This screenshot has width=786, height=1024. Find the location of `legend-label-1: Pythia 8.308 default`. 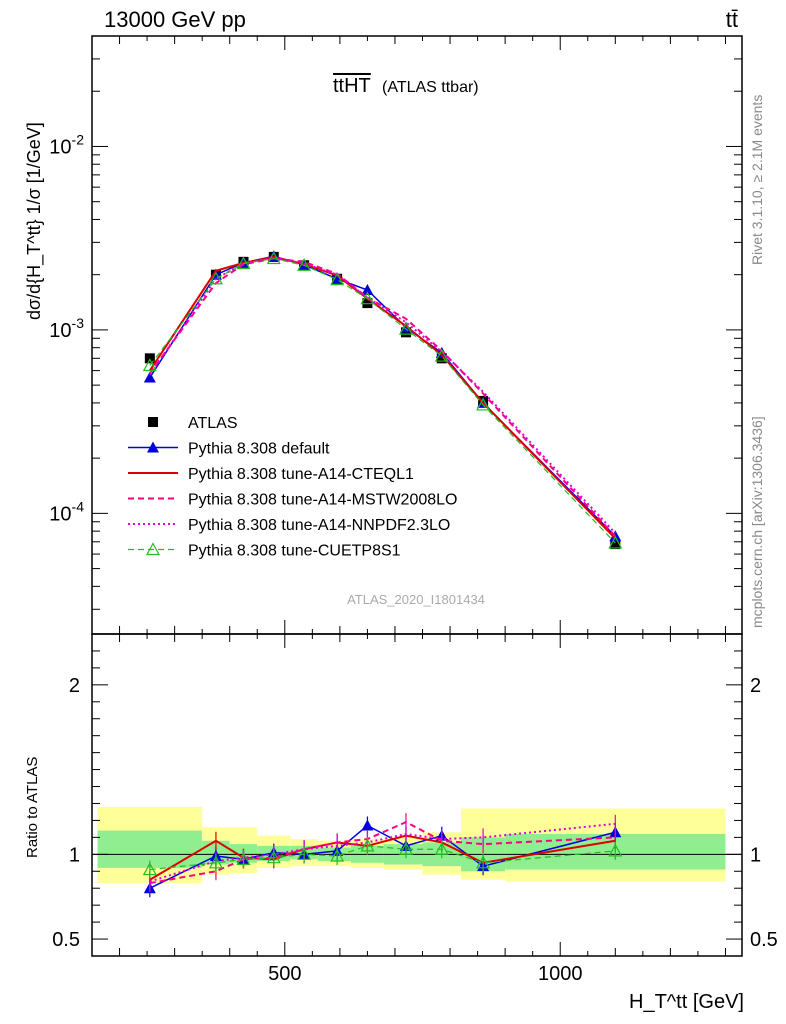

legend-label-1: Pythia 8.308 default is located at coordinates (259, 449).